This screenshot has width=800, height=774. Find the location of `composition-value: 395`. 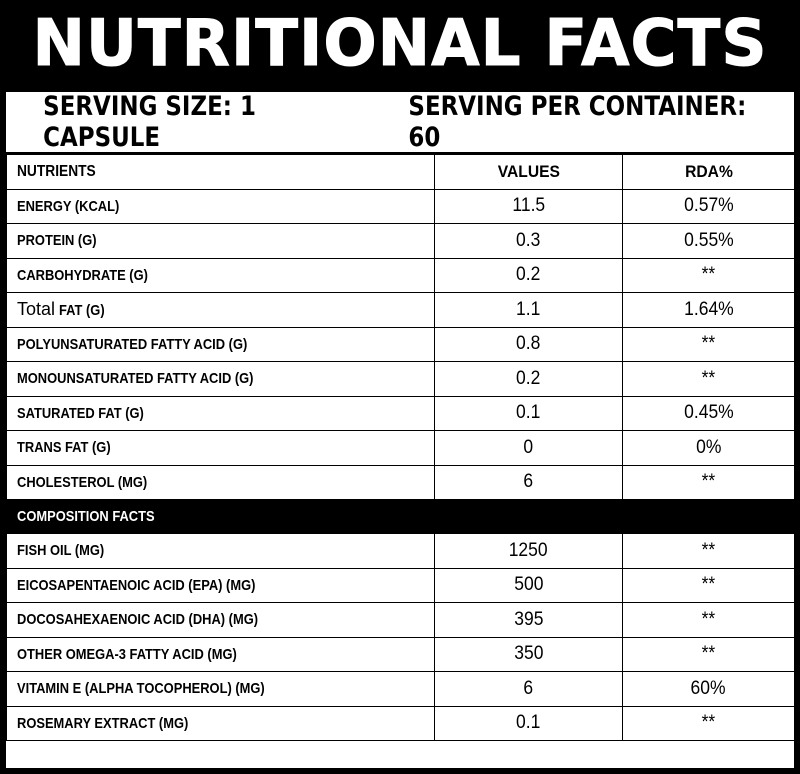

composition-value: 395 is located at coordinates (528, 620).